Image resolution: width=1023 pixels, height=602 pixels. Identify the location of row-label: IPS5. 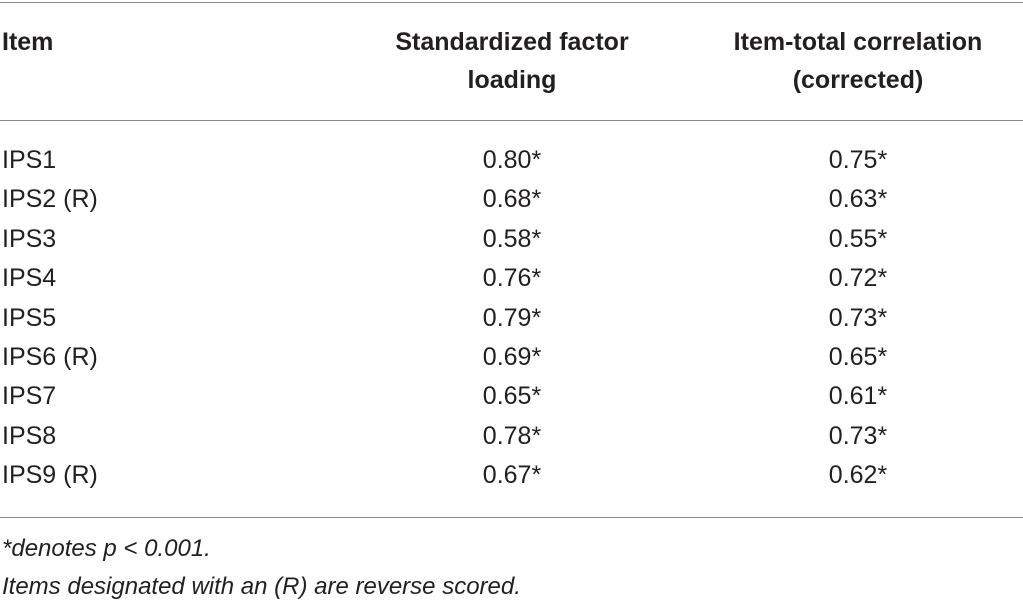
(29, 317).